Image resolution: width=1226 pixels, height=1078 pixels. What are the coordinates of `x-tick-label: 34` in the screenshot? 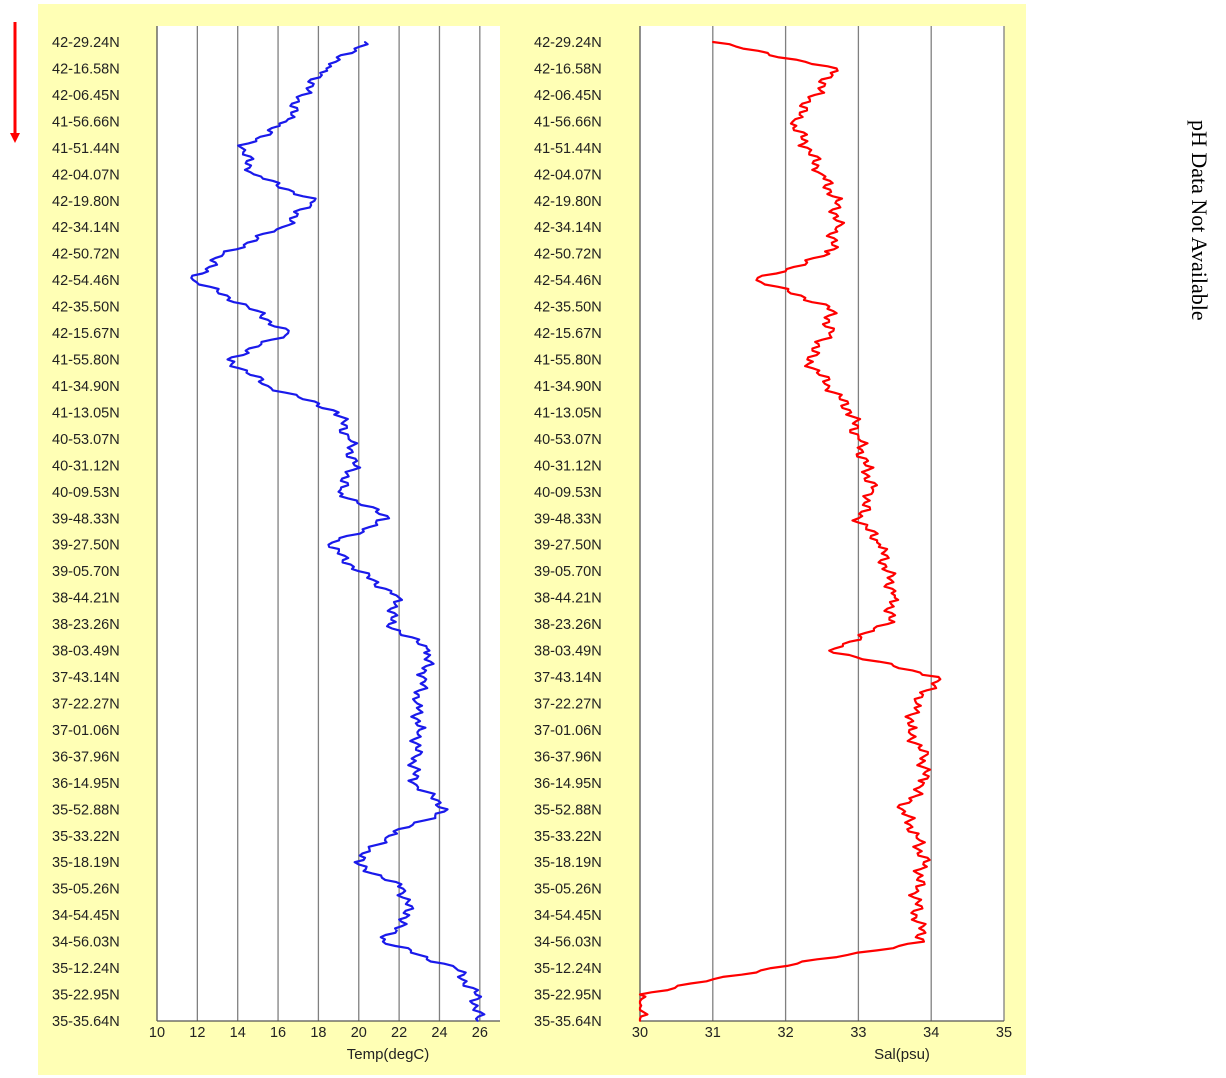 It's located at (931, 1033).